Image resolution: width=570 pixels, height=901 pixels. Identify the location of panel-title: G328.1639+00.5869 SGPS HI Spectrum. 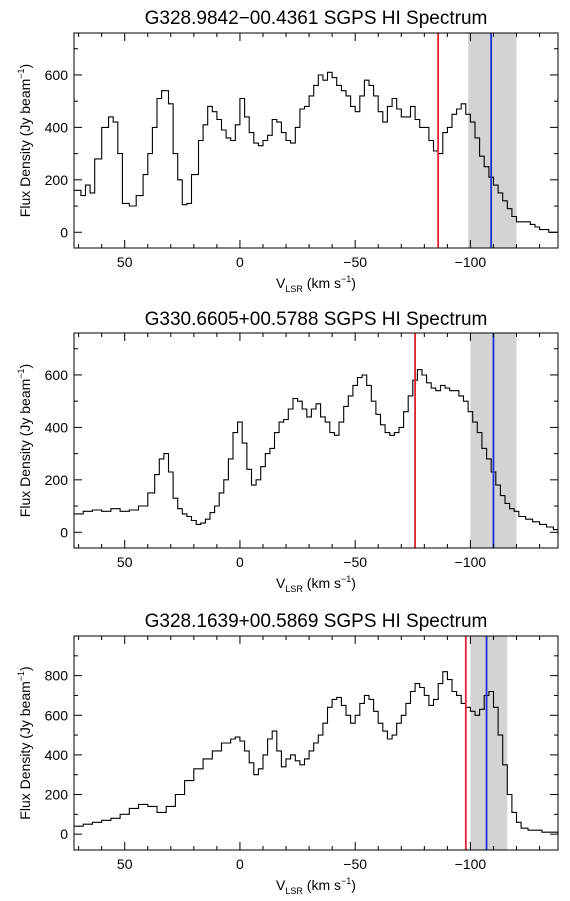
(316, 621).